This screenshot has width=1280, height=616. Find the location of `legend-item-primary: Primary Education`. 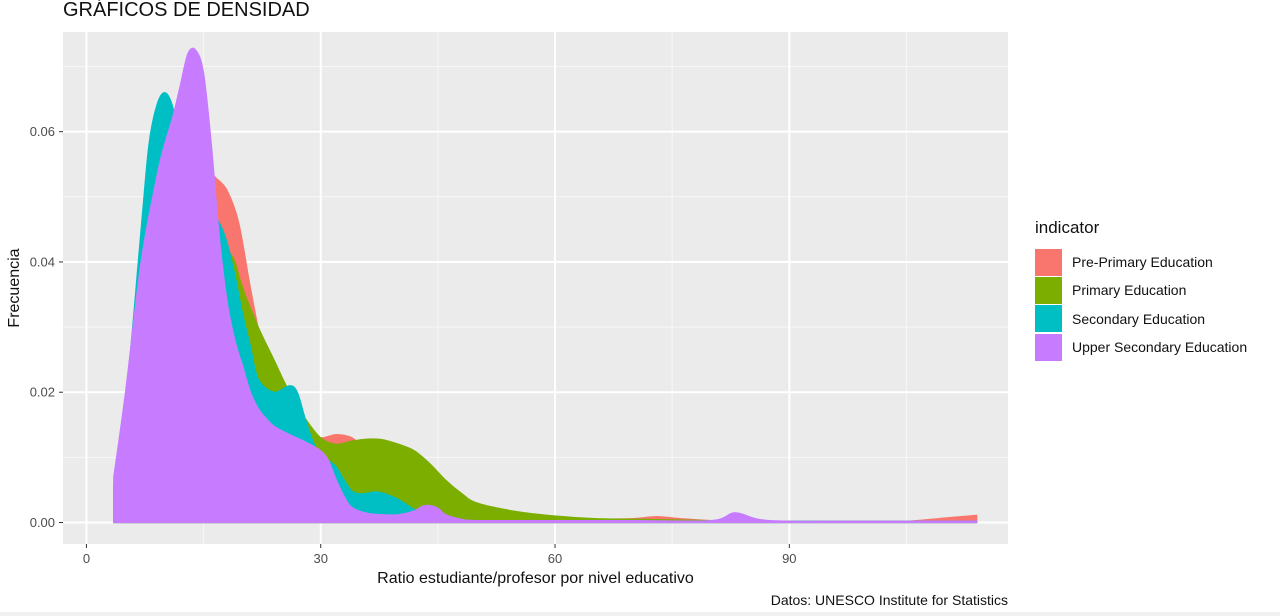

legend-item-primary: Primary Education is located at coordinates (1141, 290).